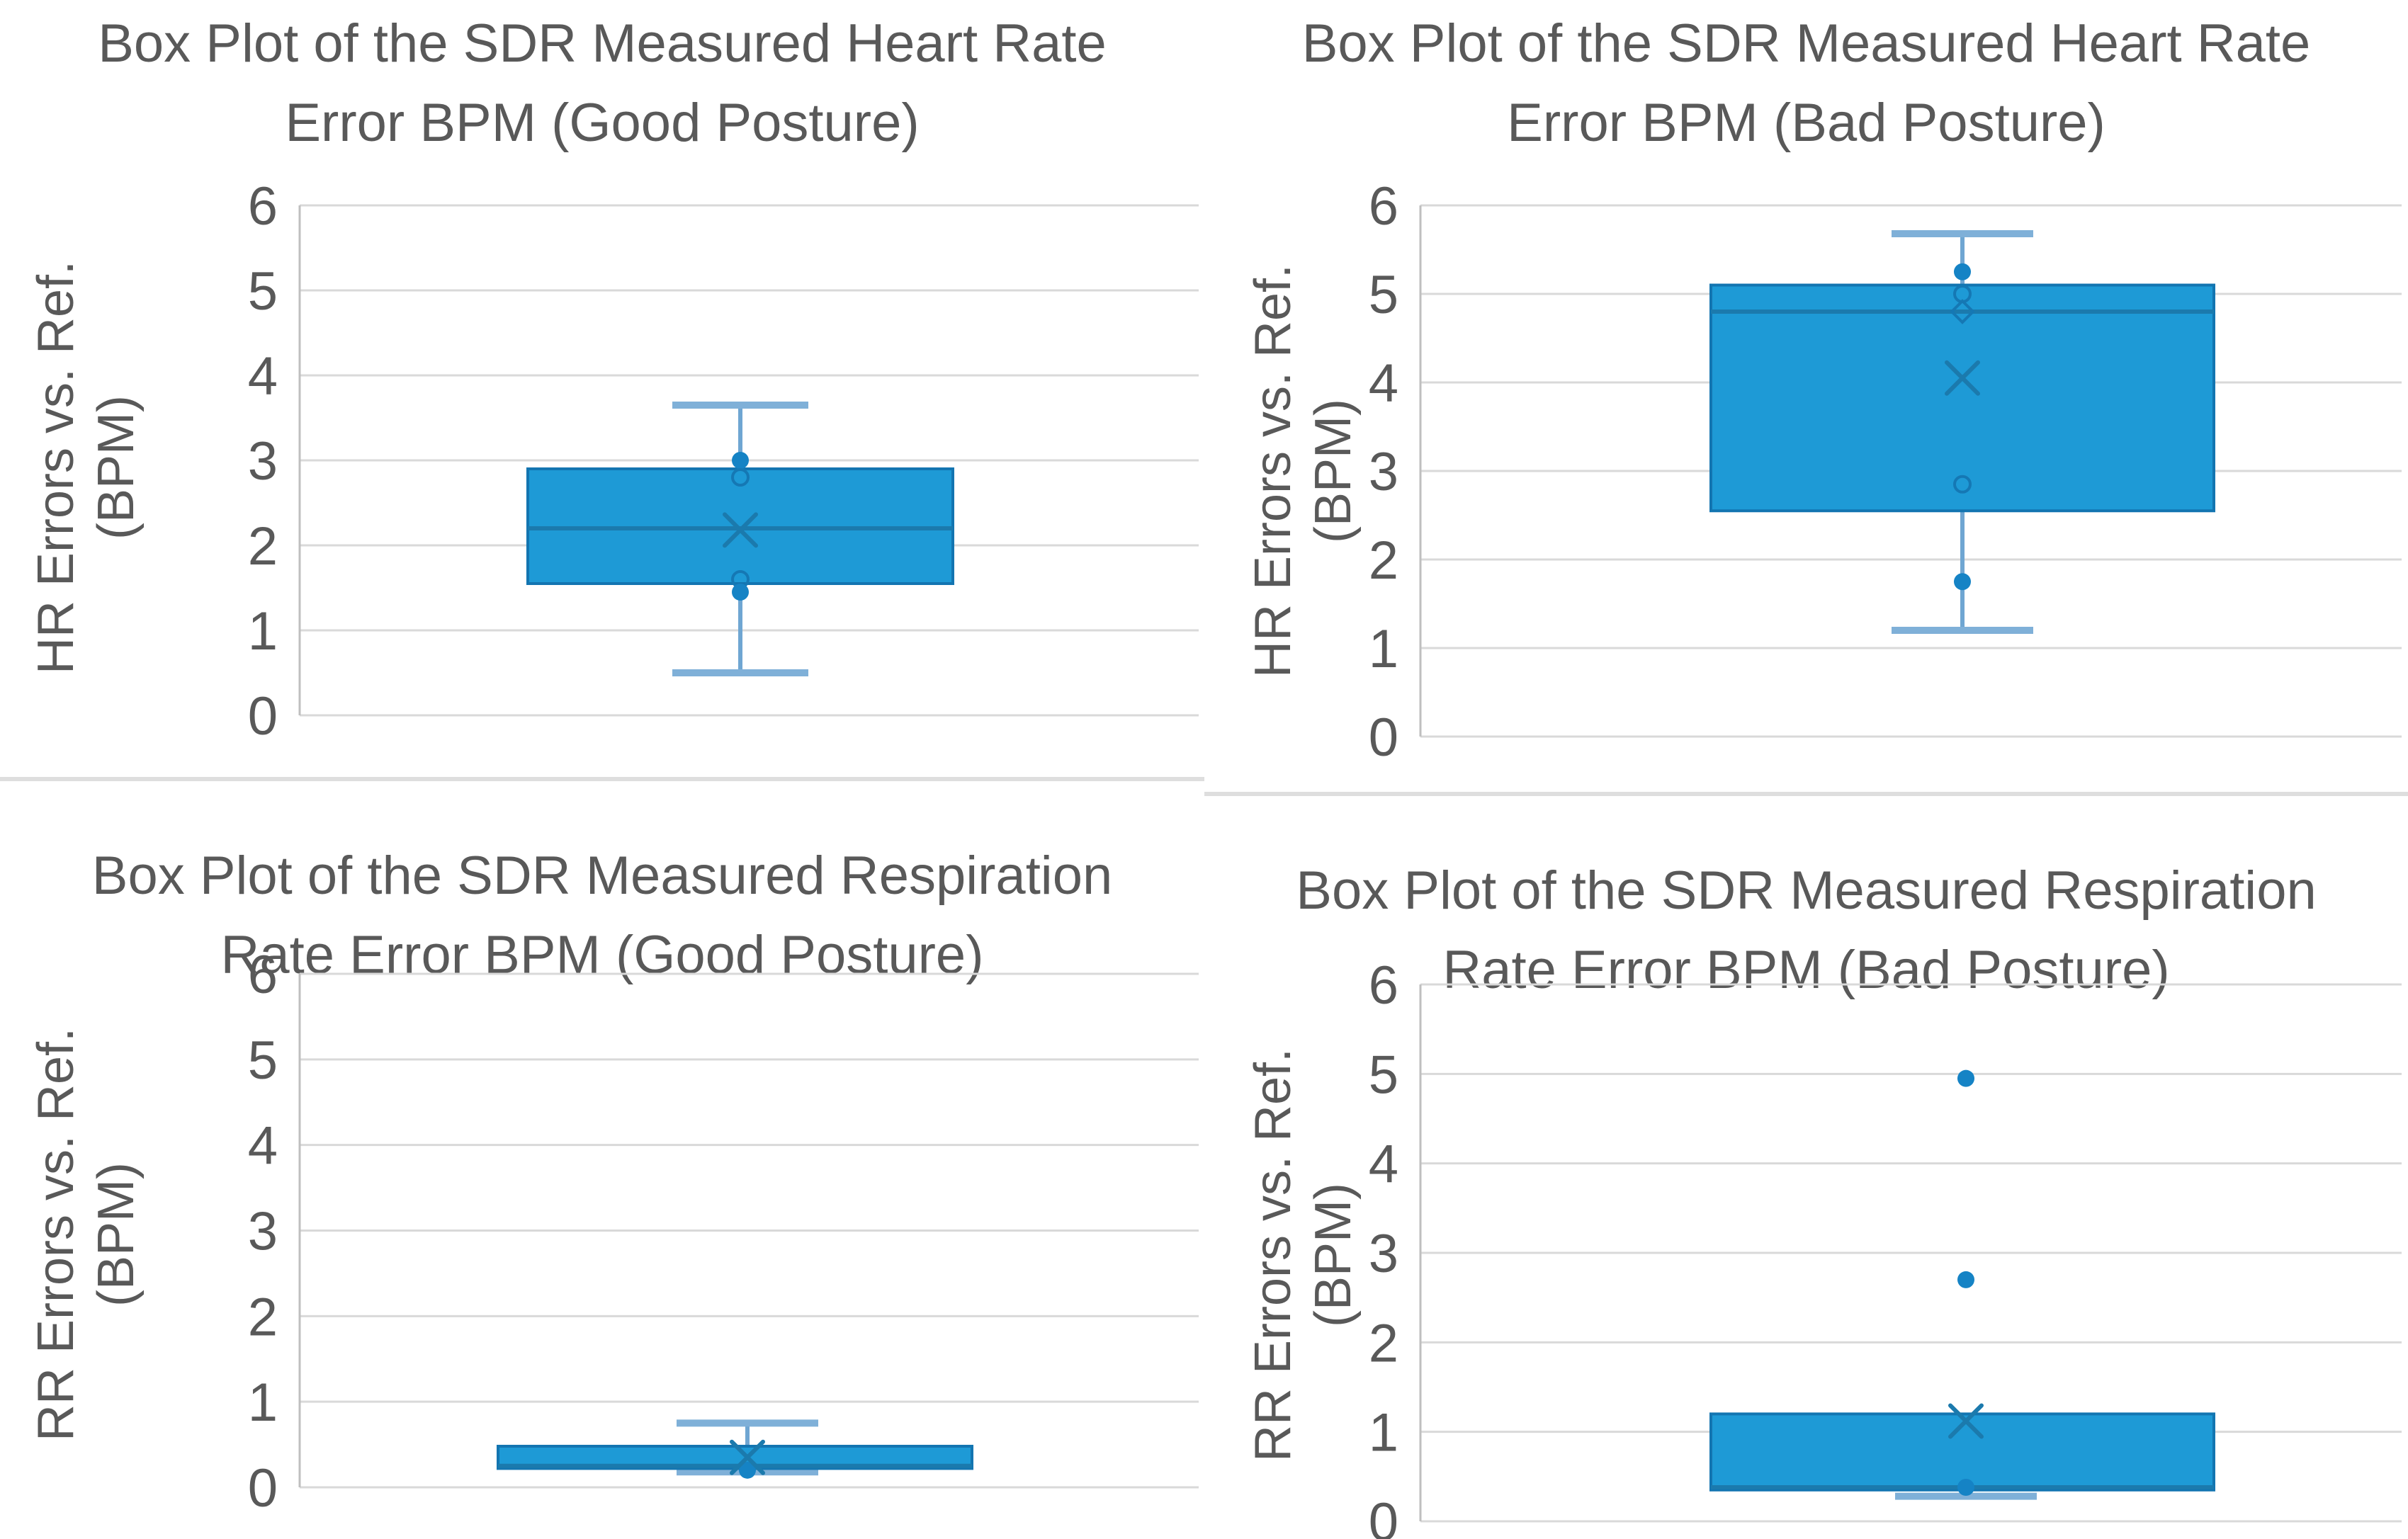 This screenshot has width=2408, height=1539. Describe the element at coordinates (1806, 971) in the screenshot. I see `chart-title-line2: Rate Error BPM (Bad Posture)` at that location.